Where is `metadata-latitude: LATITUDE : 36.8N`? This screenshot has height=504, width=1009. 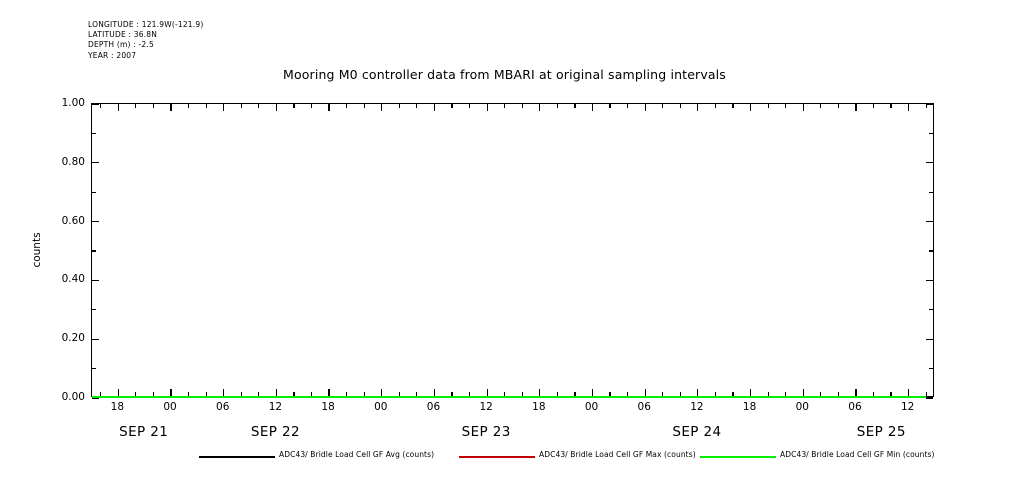 metadata-latitude: LATITUDE : 36.8N is located at coordinates (123, 35).